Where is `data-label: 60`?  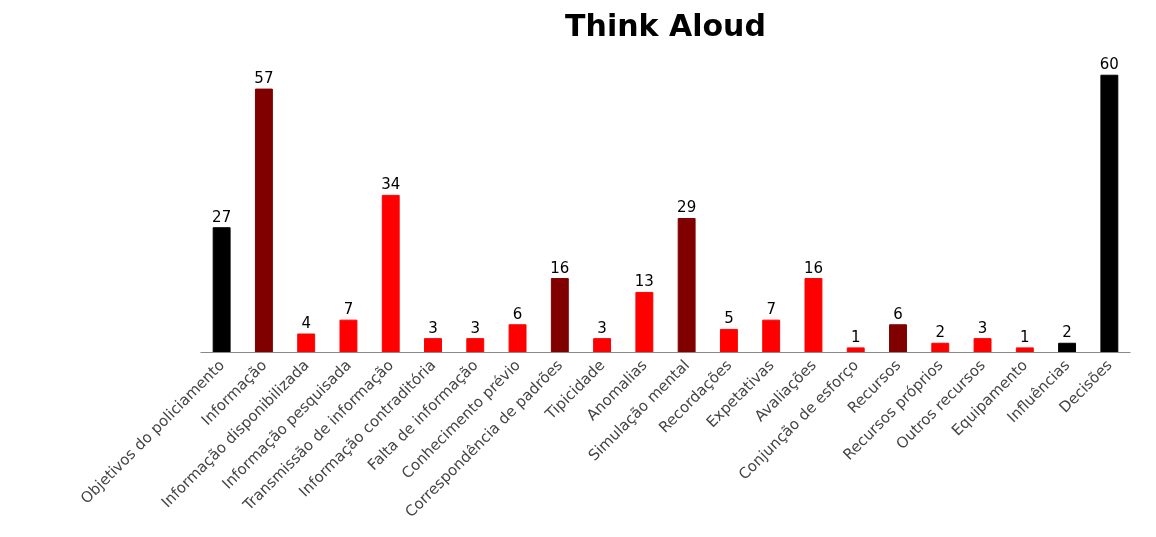
data-label: 60 is located at coordinates (1109, 64).